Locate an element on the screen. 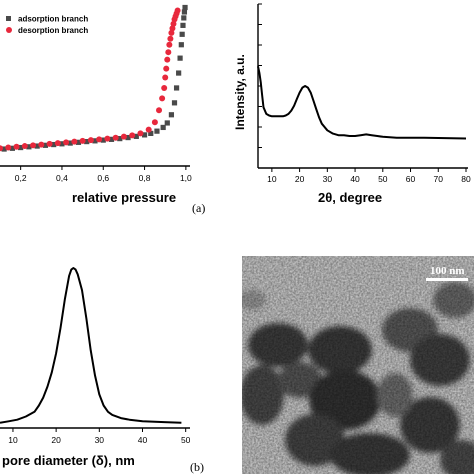 The image size is (474, 474). isotherm-x-ticks: 0,2 0,4 0,6 0,8 1,0 is located at coordinates (103, 174).